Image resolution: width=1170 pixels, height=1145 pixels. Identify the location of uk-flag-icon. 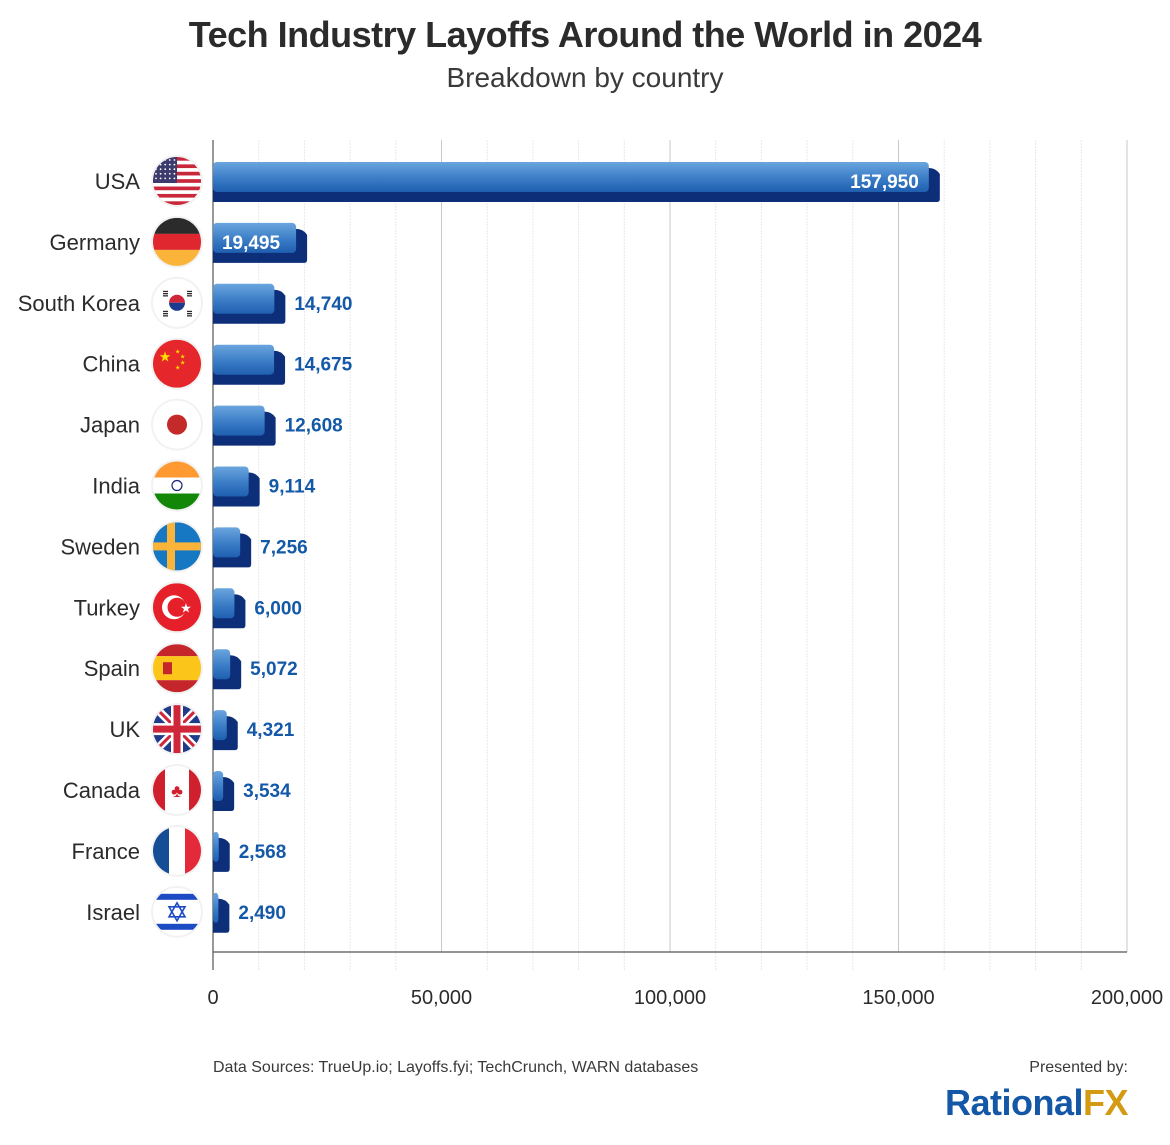
(177, 729).